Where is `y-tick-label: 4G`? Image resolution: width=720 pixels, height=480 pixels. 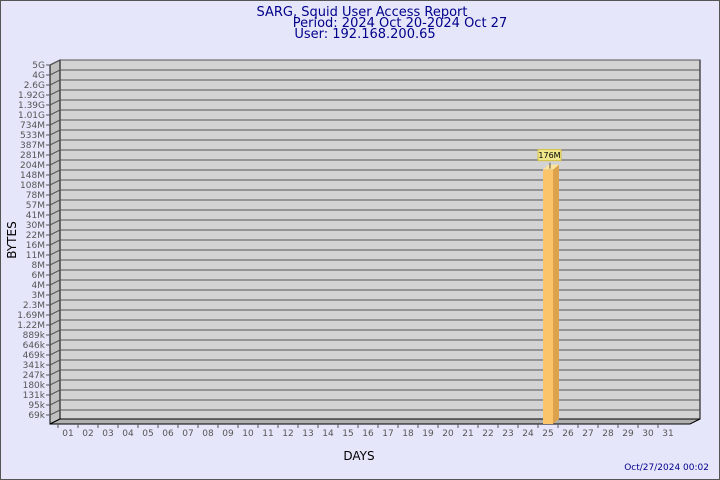
y-tick-label: 4G is located at coordinates (38, 76).